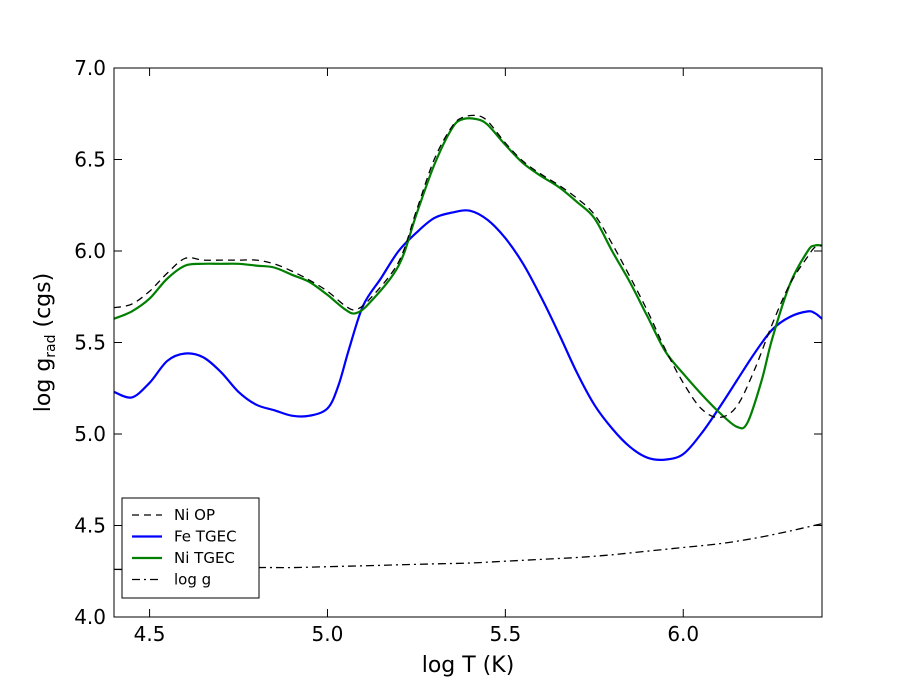 The width and height of the screenshot is (913, 685). I want to click on x-tick-label: 5.5, so click(505, 634).